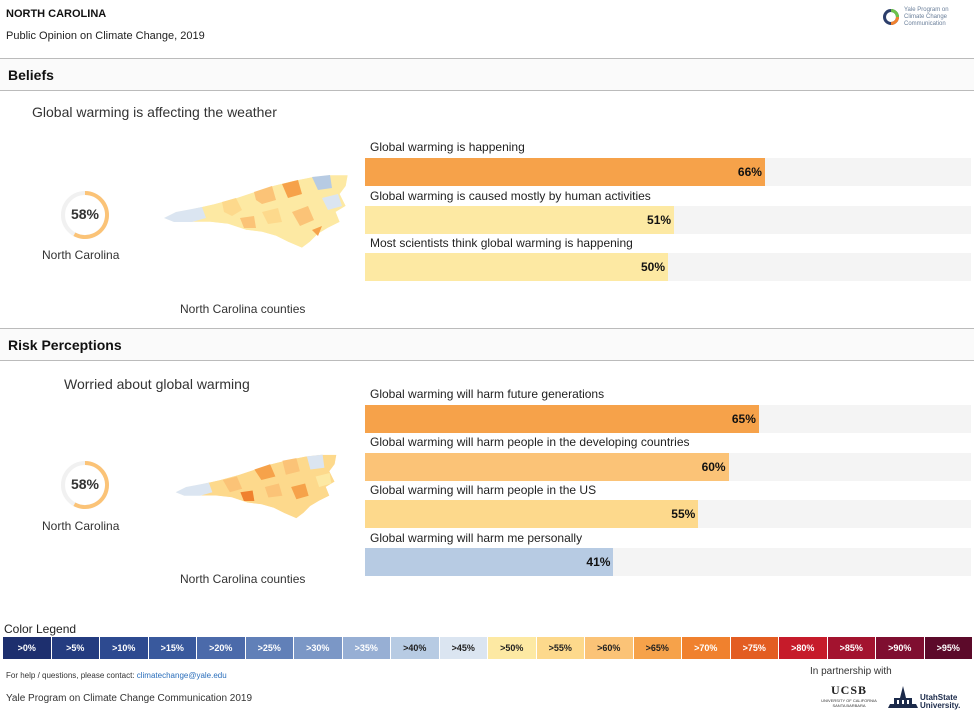 The height and width of the screenshot is (716, 974). Describe the element at coordinates (940, 701) in the screenshot. I see `utah-state-logo-text: UtahState University.` at that location.